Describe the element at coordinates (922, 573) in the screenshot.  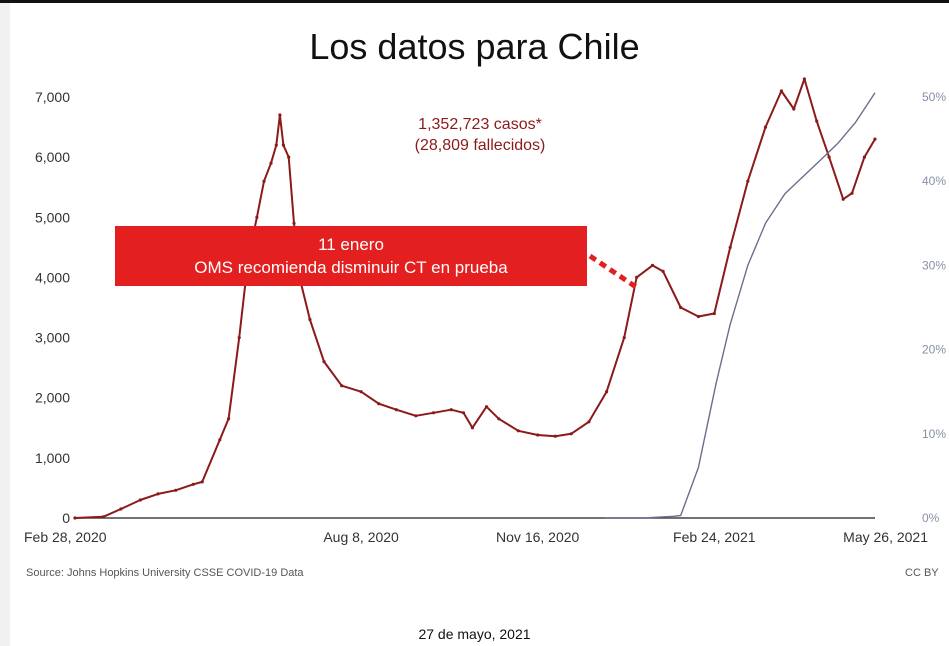
I see `license-note: CC BY` at that location.